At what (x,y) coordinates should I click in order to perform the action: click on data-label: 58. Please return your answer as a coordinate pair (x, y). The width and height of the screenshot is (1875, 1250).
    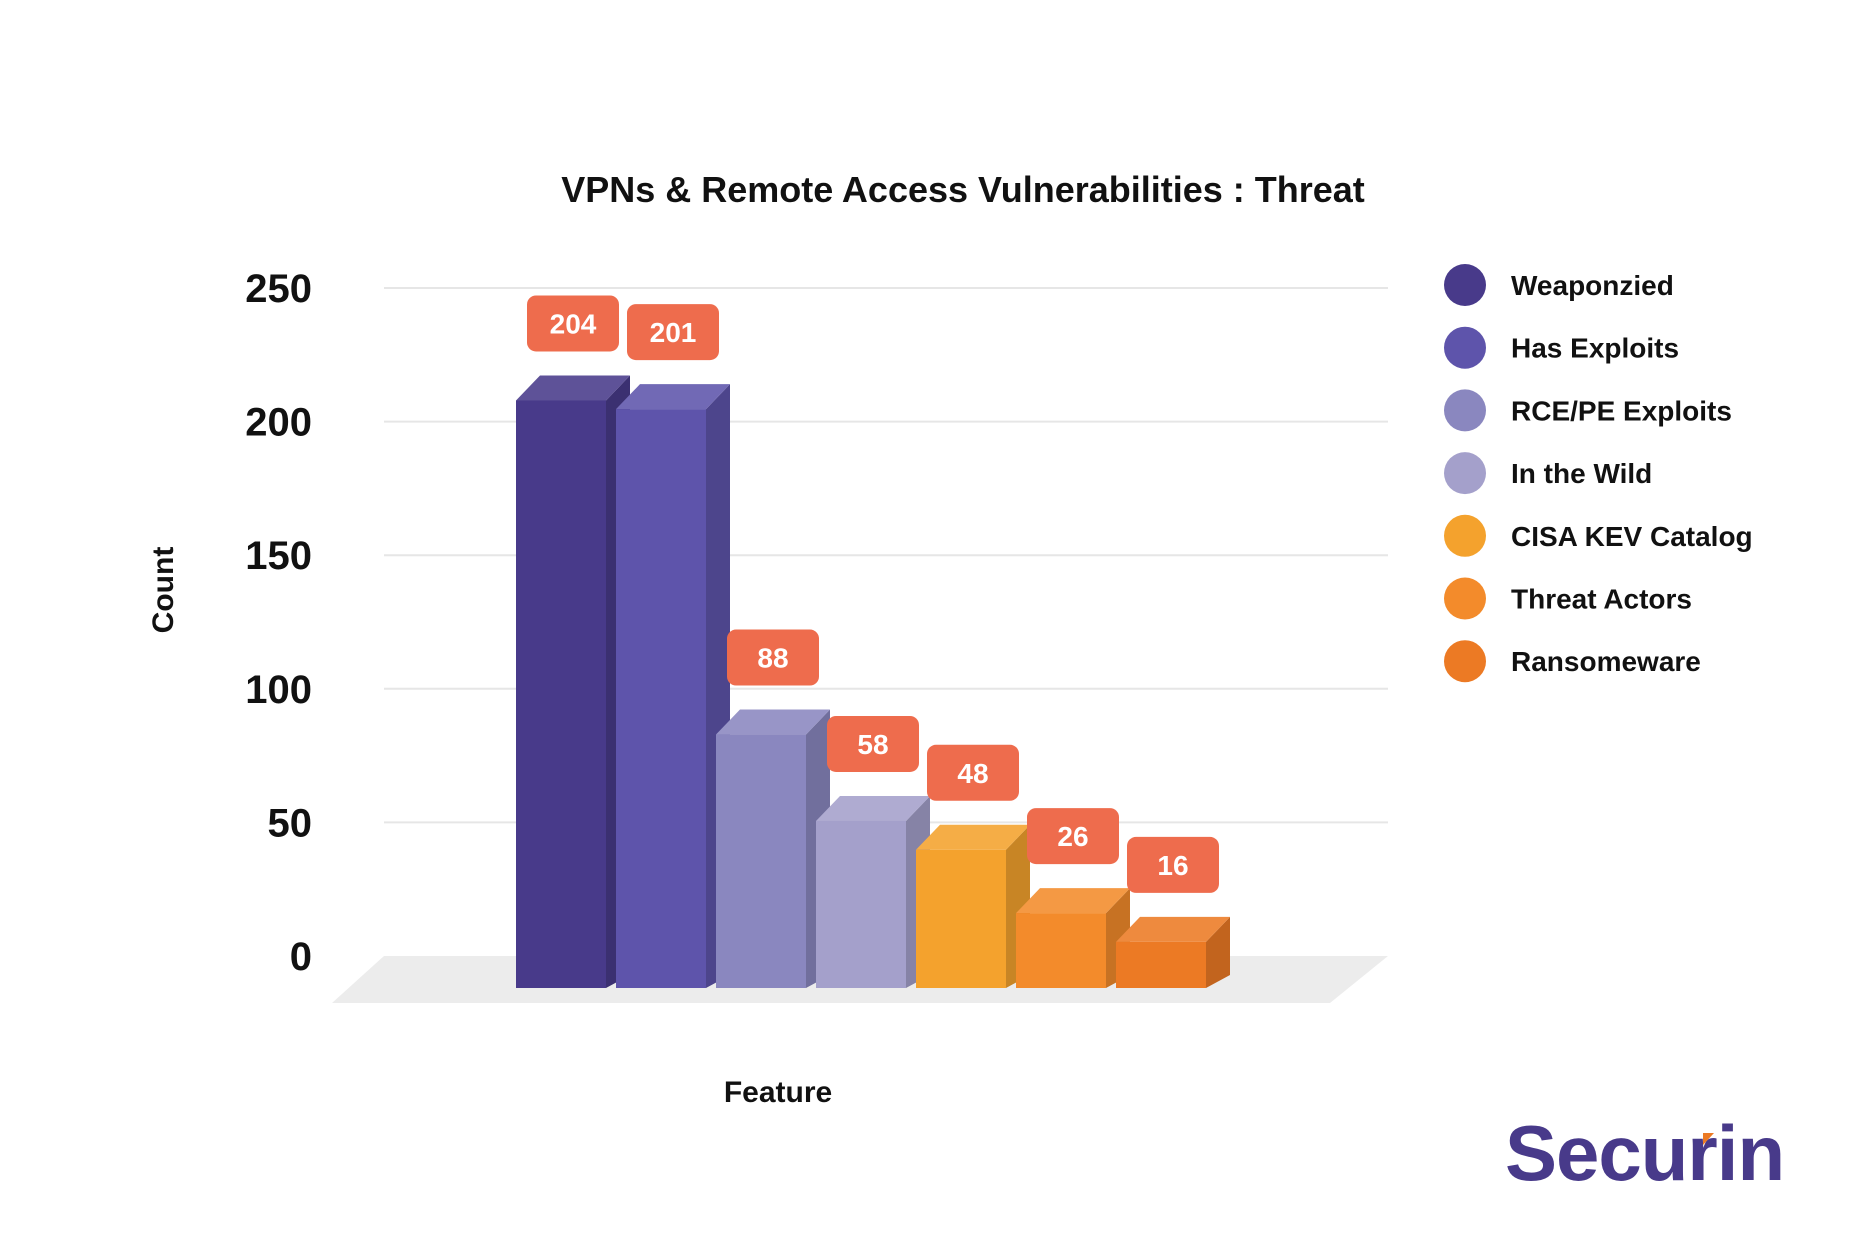
    Looking at the image, I should click on (872, 744).